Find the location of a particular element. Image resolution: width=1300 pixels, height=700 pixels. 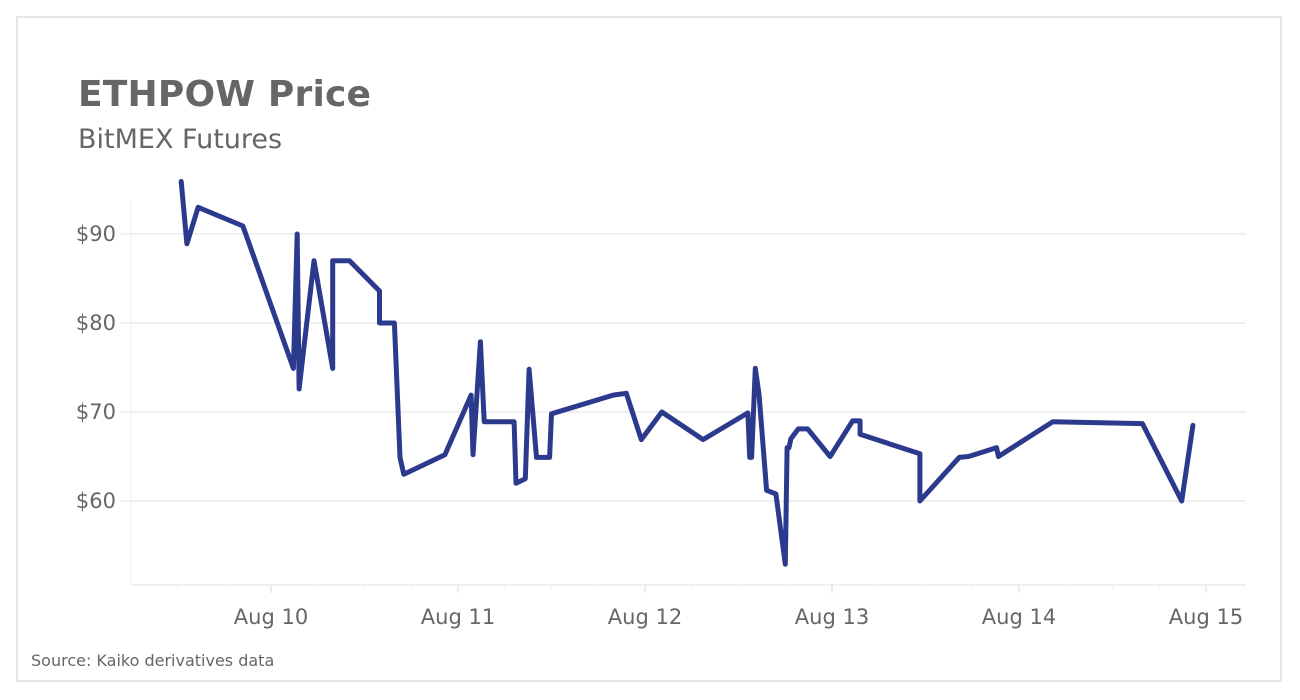

chart-title: ETHPOW Price is located at coordinates (225, 94).